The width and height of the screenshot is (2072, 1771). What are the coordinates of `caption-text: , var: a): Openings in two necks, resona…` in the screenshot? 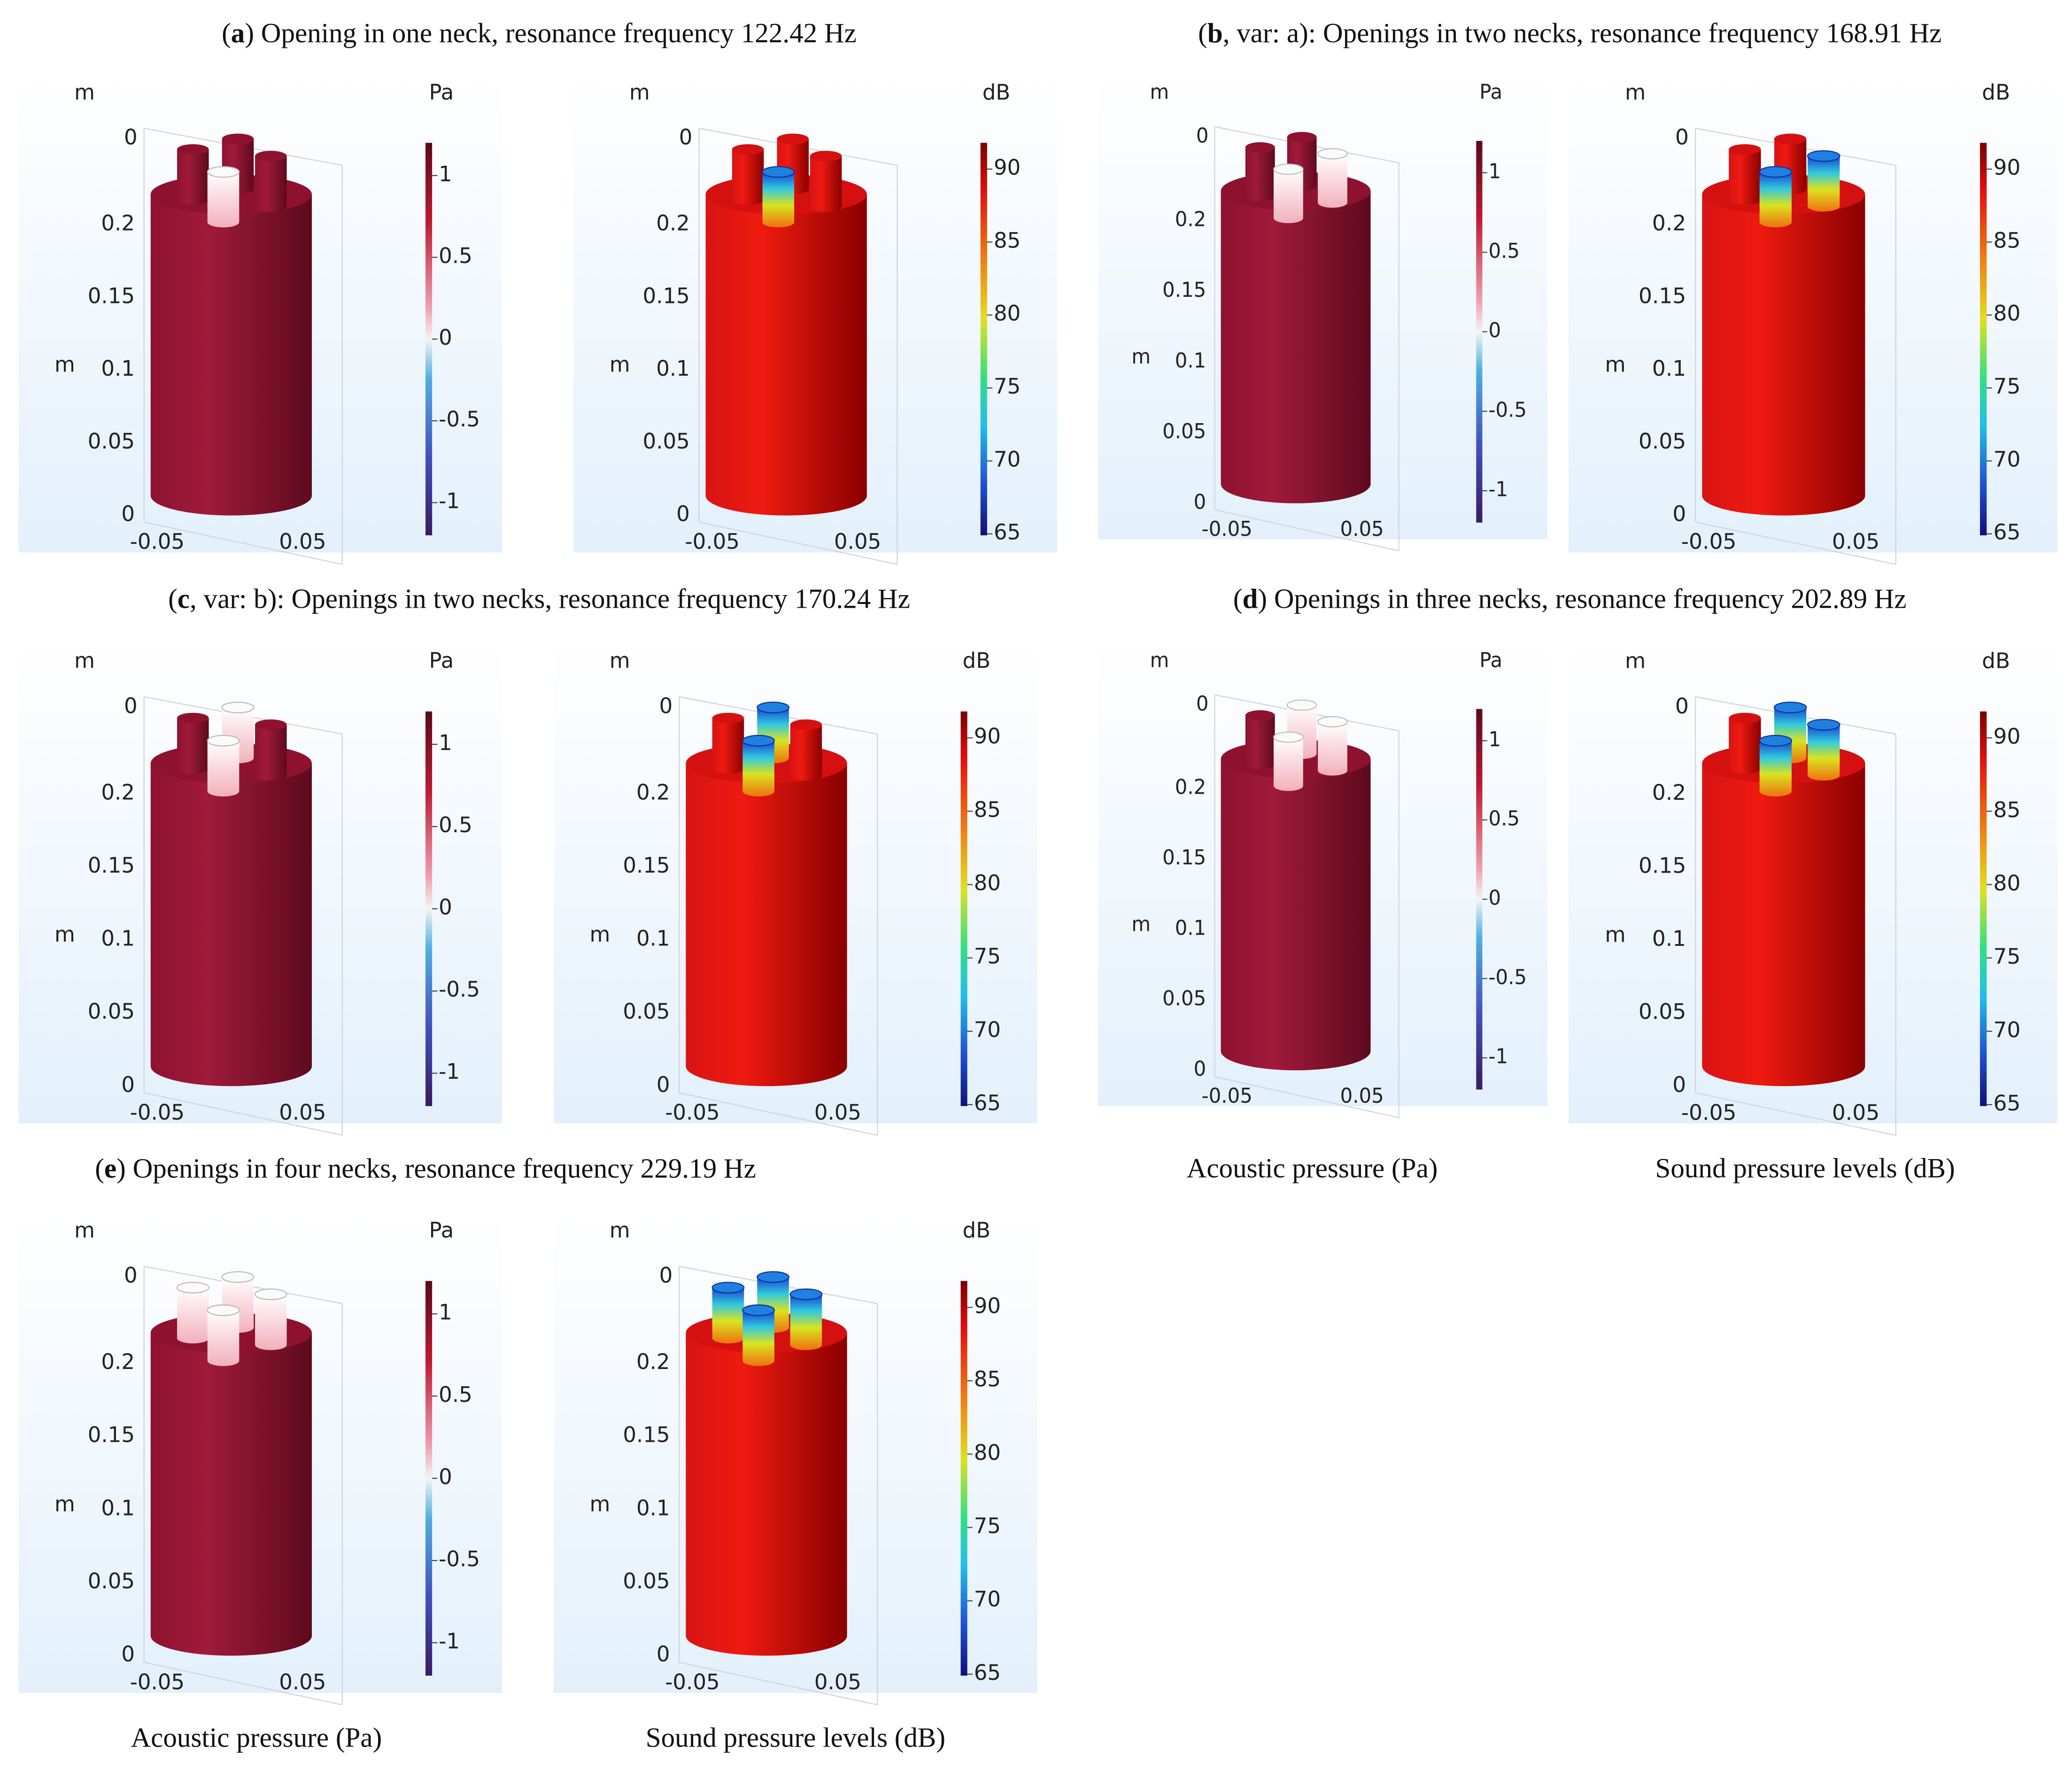 It's located at (1582, 32).